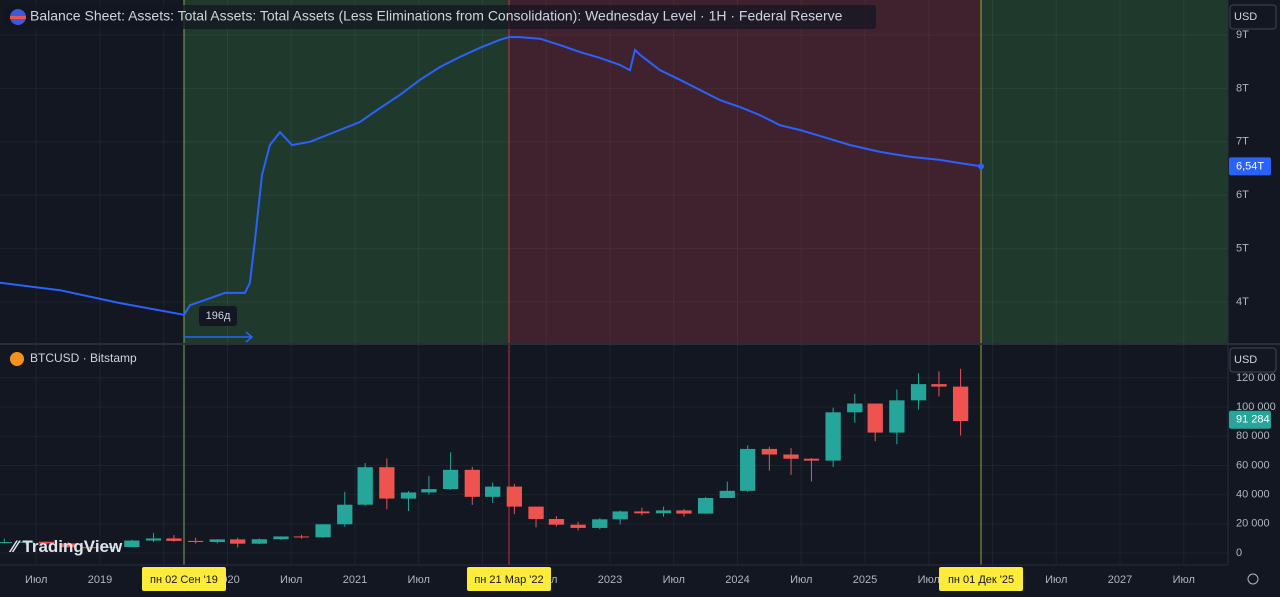 The height and width of the screenshot is (597, 1280). What do you see at coordinates (17, 359) in the screenshot?
I see `btc-icon` at bounding box center [17, 359].